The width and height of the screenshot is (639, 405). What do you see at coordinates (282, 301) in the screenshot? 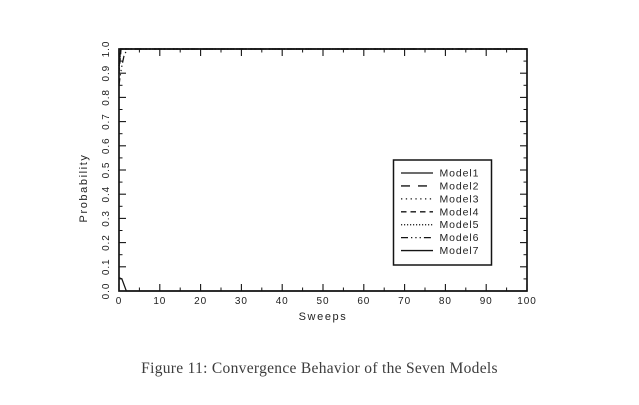
I see `x-tick-label: 40` at bounding box center [282, 301].